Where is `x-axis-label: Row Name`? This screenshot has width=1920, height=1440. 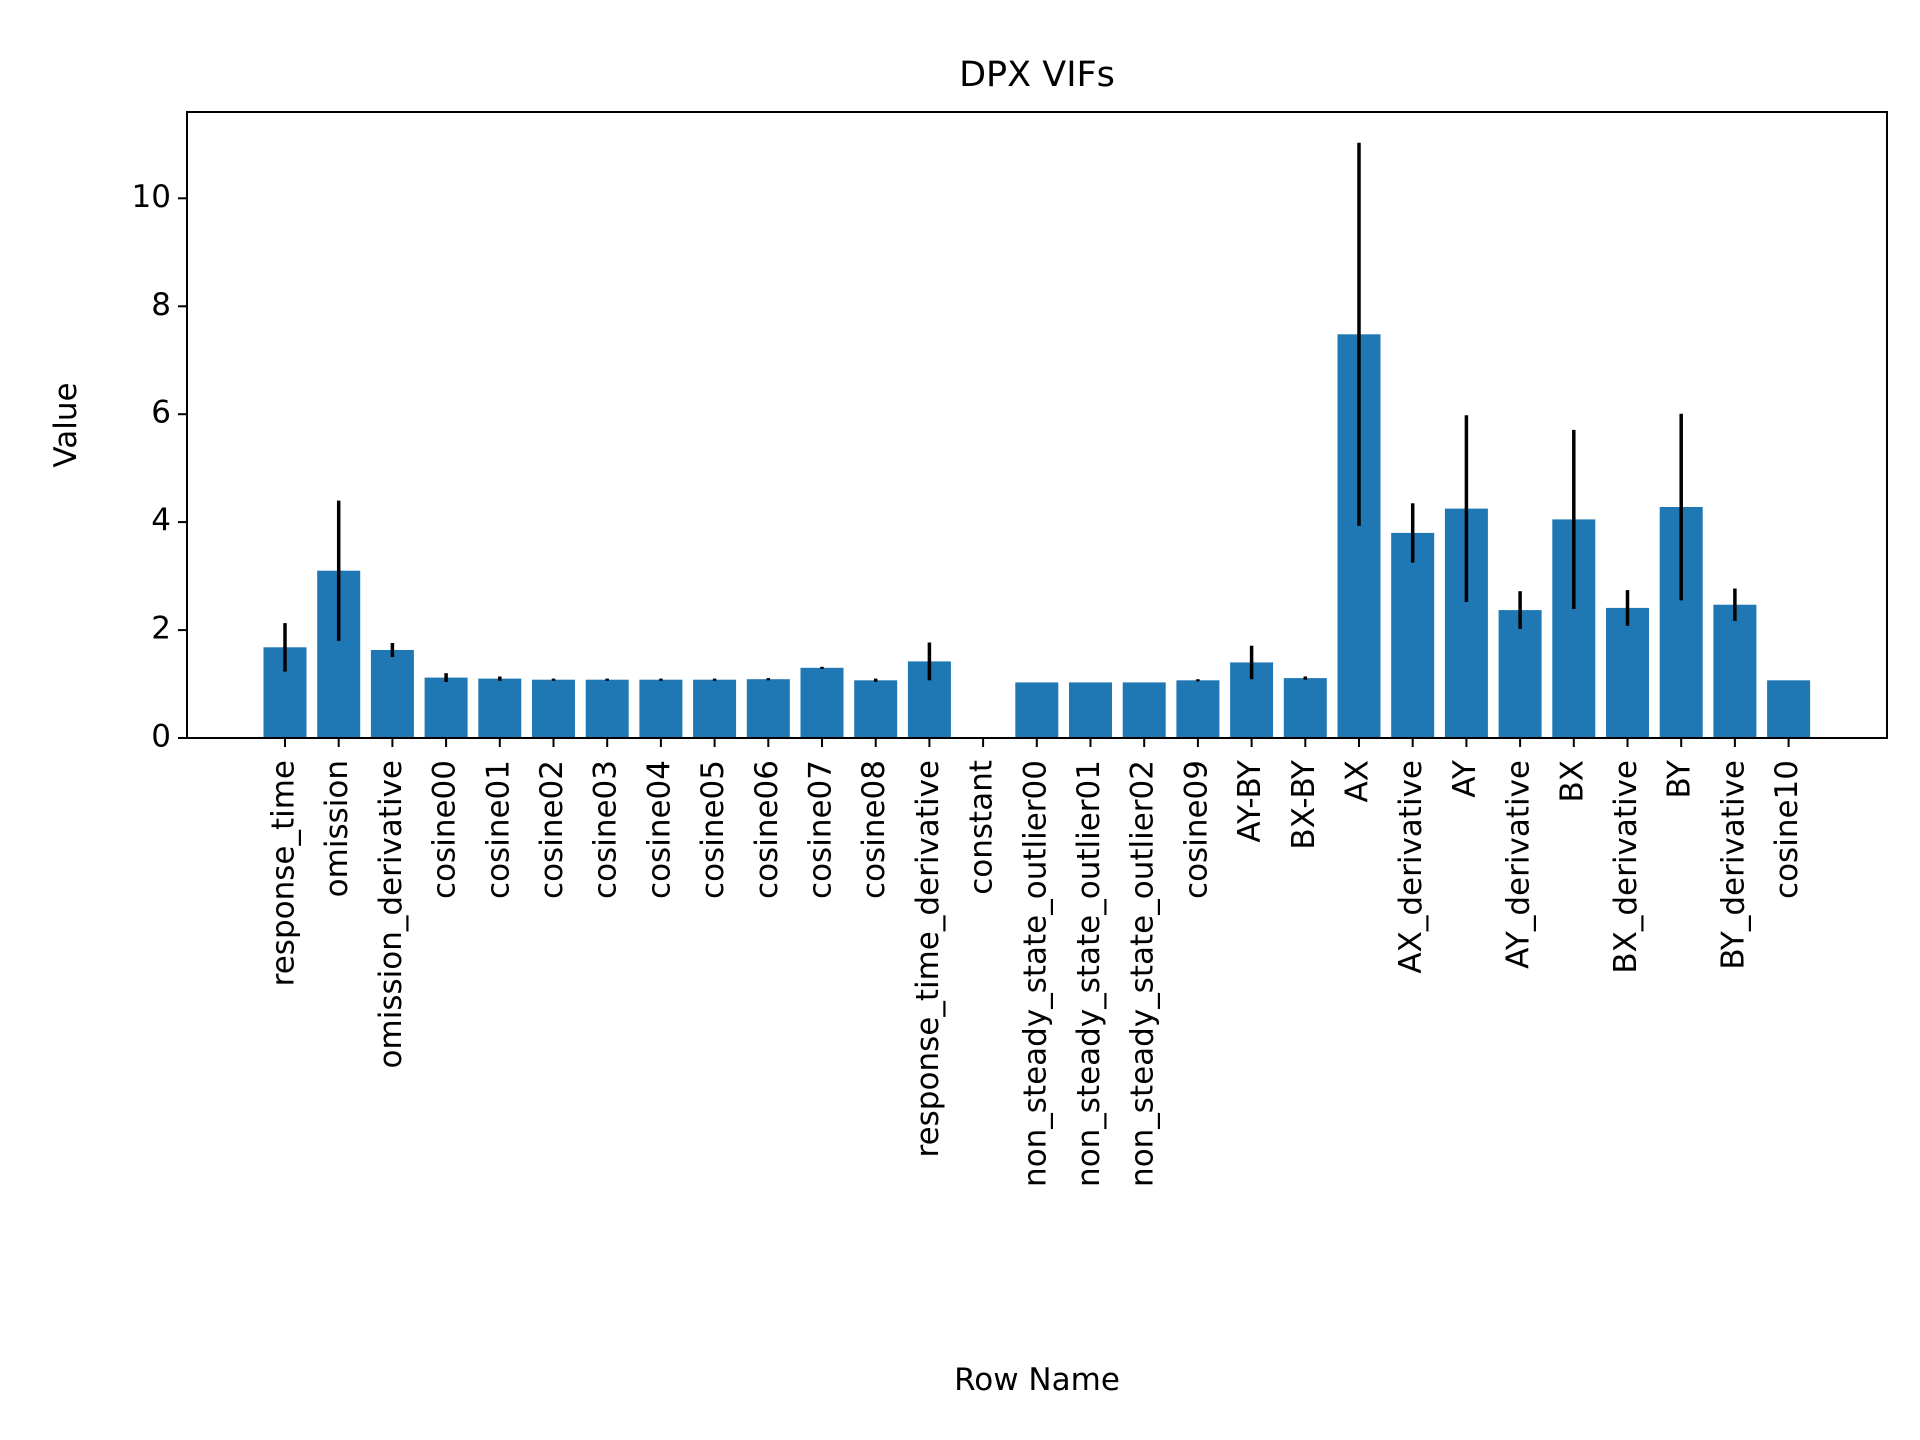 x-axis-label: Row Name is located at coordinates (1037, 1380).